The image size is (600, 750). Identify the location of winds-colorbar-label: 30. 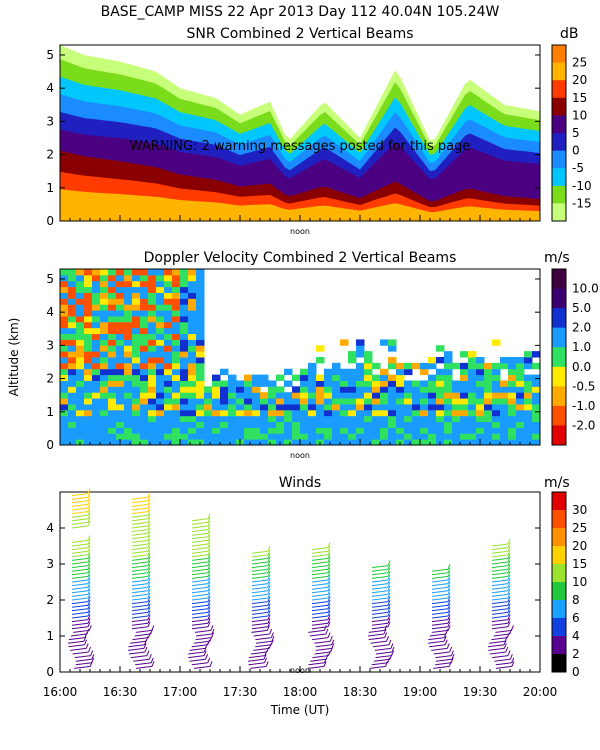
(579, 510).